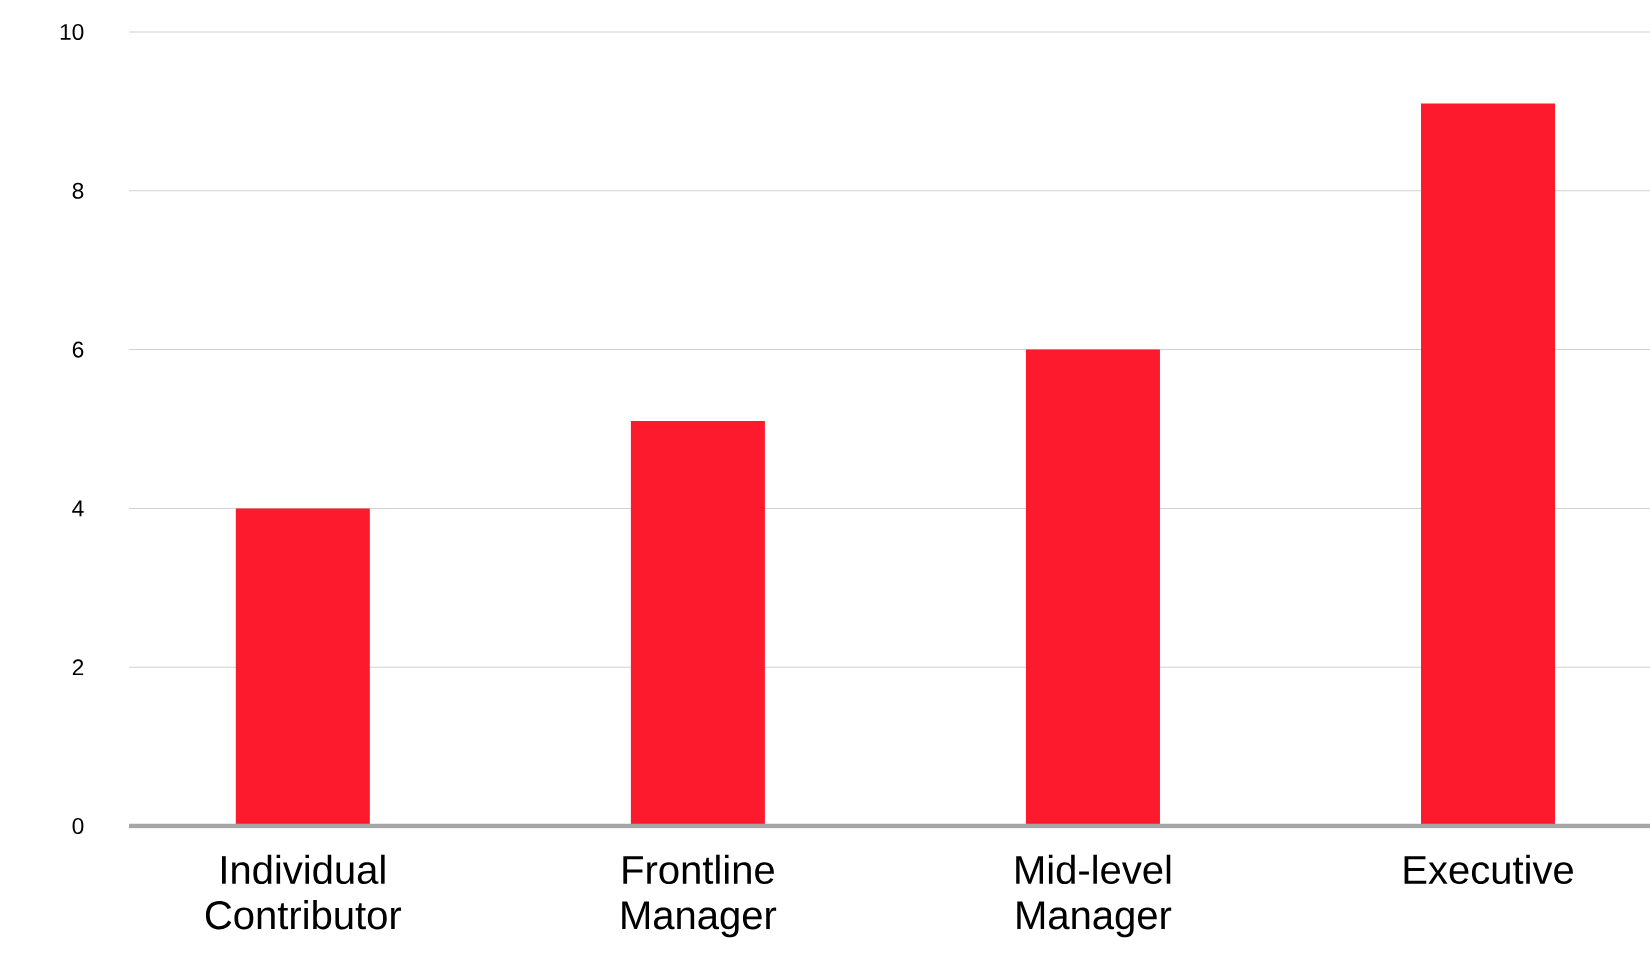 The width and height of the screenshot is (1650, 975). What do you see at coordinates (78, 349) in the screenshot?
I see `y-tick-label: 6` at bounding box center [78, 349].